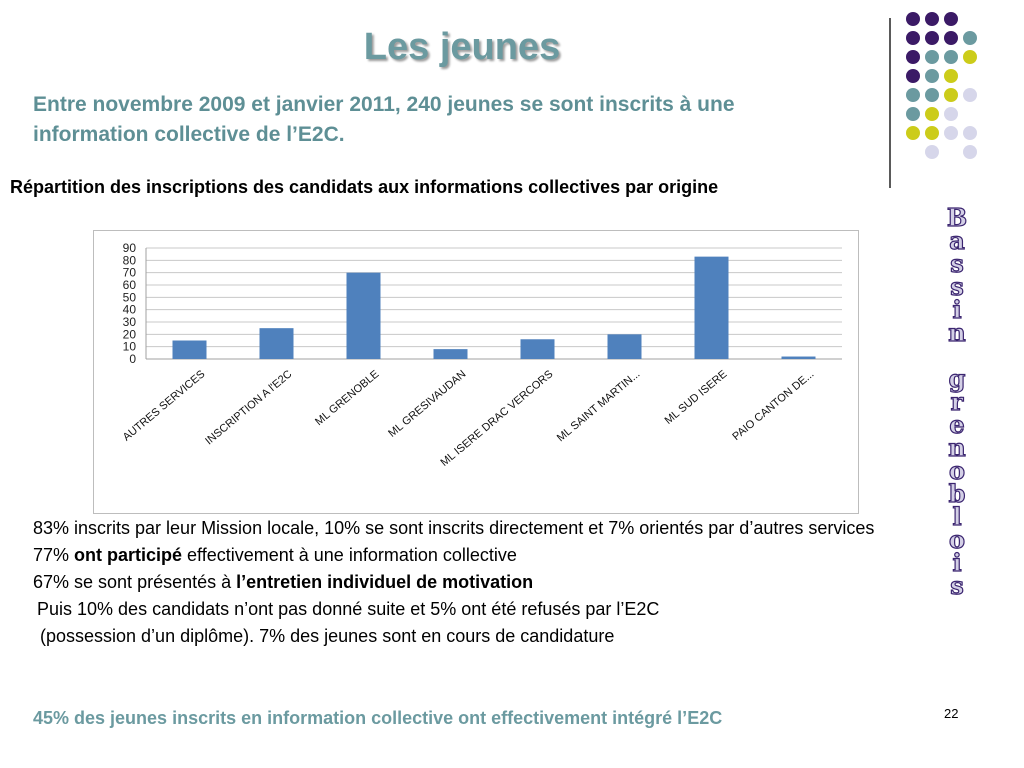 The width and height of the screenshot is (1024, 768). I want to click on y-tick-label: 40, so click(130, 310).